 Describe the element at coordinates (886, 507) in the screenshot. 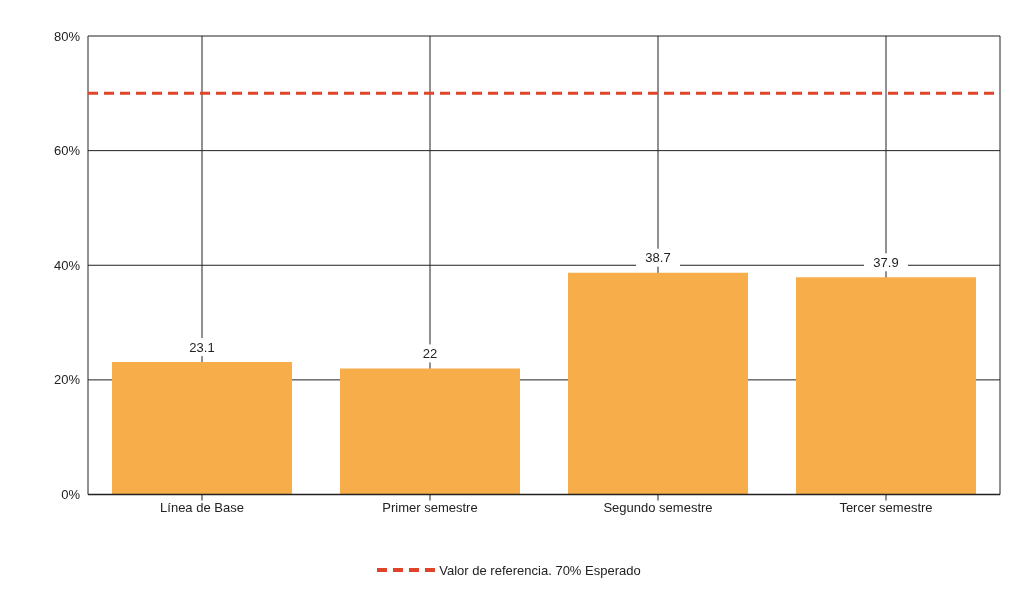

I see `x-tick-label: Tercer semestre` at that location.